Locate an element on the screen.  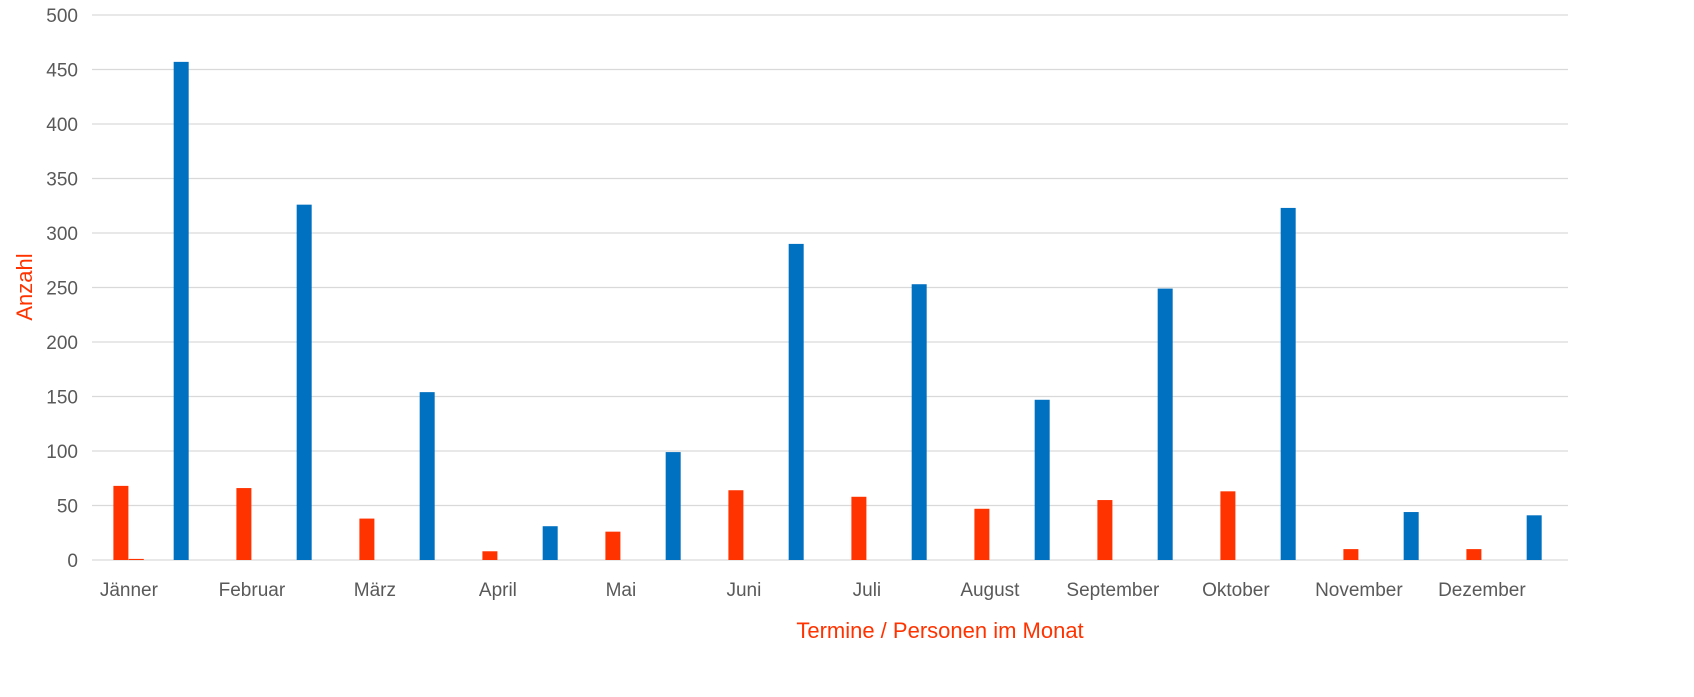
x-tick-label: November is located at coordinates (1359, 590).